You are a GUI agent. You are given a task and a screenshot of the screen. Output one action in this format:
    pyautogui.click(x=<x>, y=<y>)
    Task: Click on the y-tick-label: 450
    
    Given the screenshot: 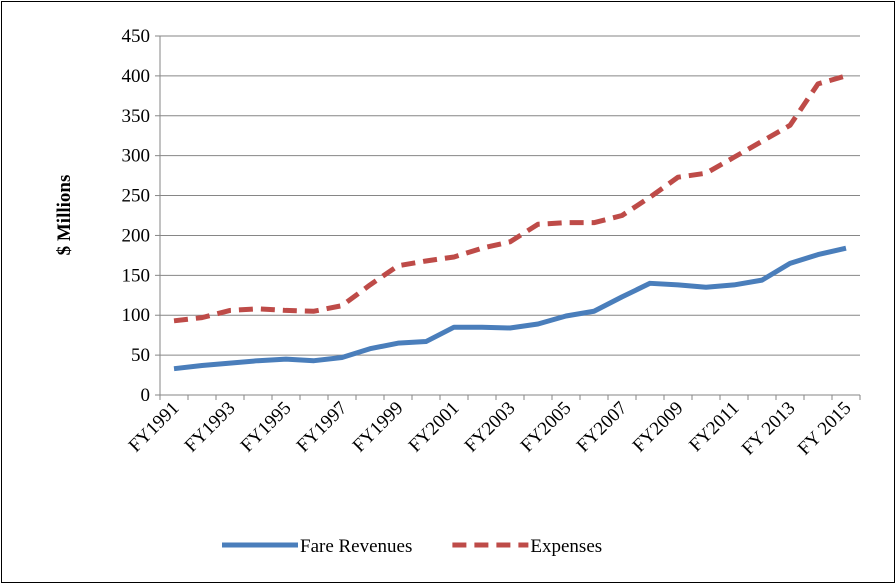 What is the action you would take?
    pyautogui.click(x=136, y=36)
    